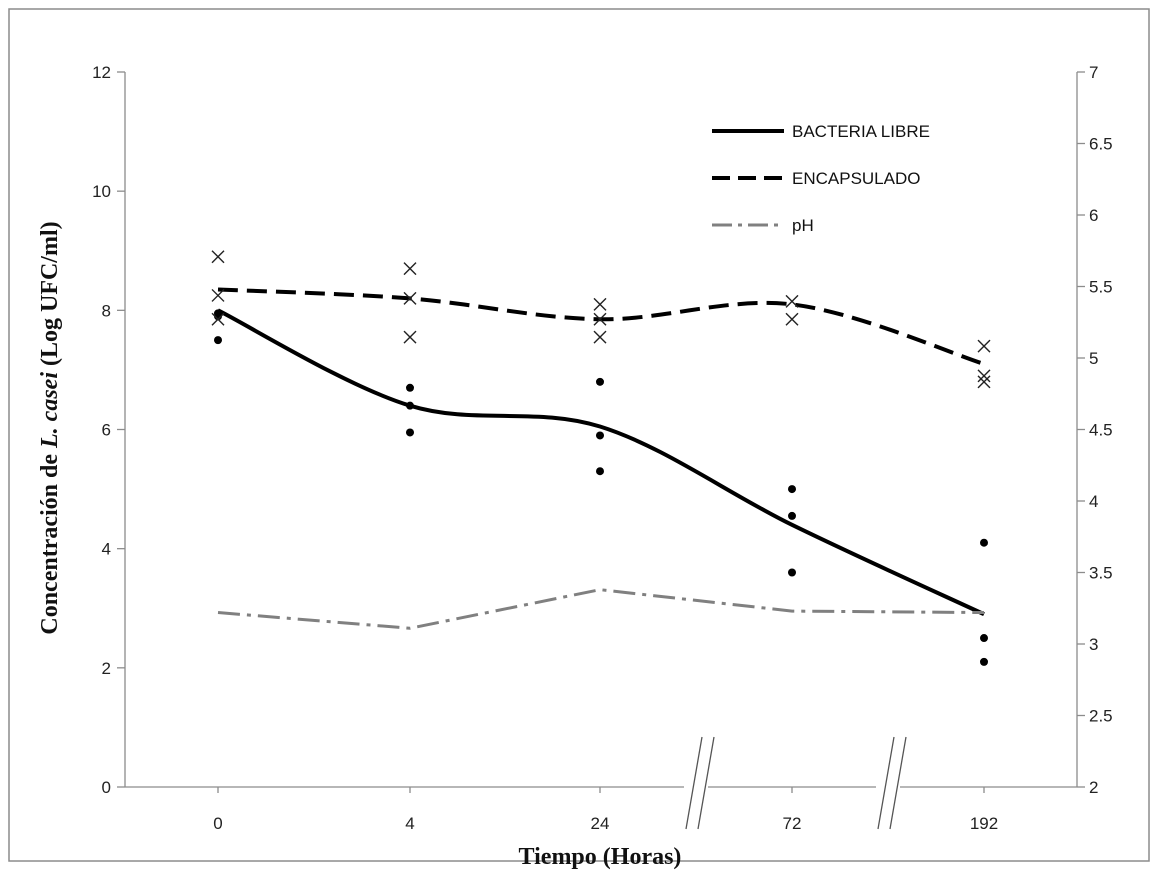  I want to click on x-tick-label: 192, so click(984, 823).